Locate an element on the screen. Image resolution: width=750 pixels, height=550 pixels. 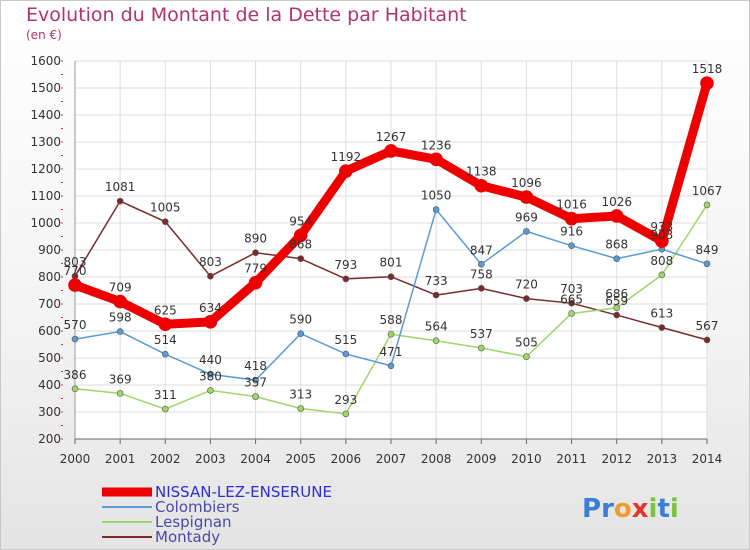
brand-logo: Proxiti is located at coordinates (630, 509).